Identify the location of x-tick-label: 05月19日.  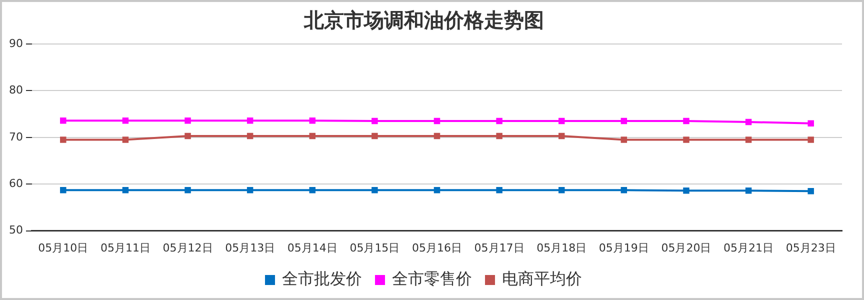
(623, 247).